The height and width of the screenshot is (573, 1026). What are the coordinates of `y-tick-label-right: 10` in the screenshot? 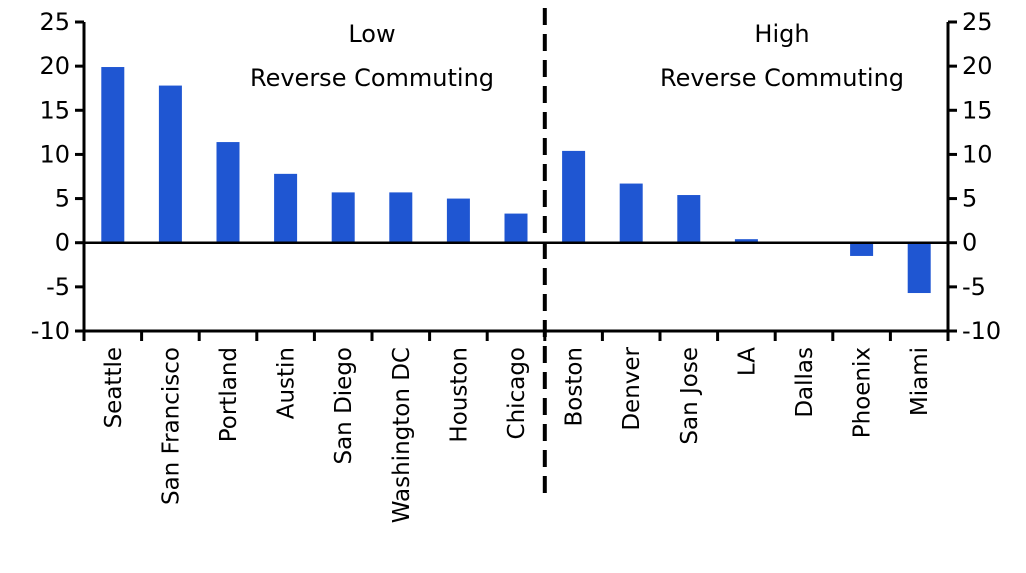 It's located at (977, 154).